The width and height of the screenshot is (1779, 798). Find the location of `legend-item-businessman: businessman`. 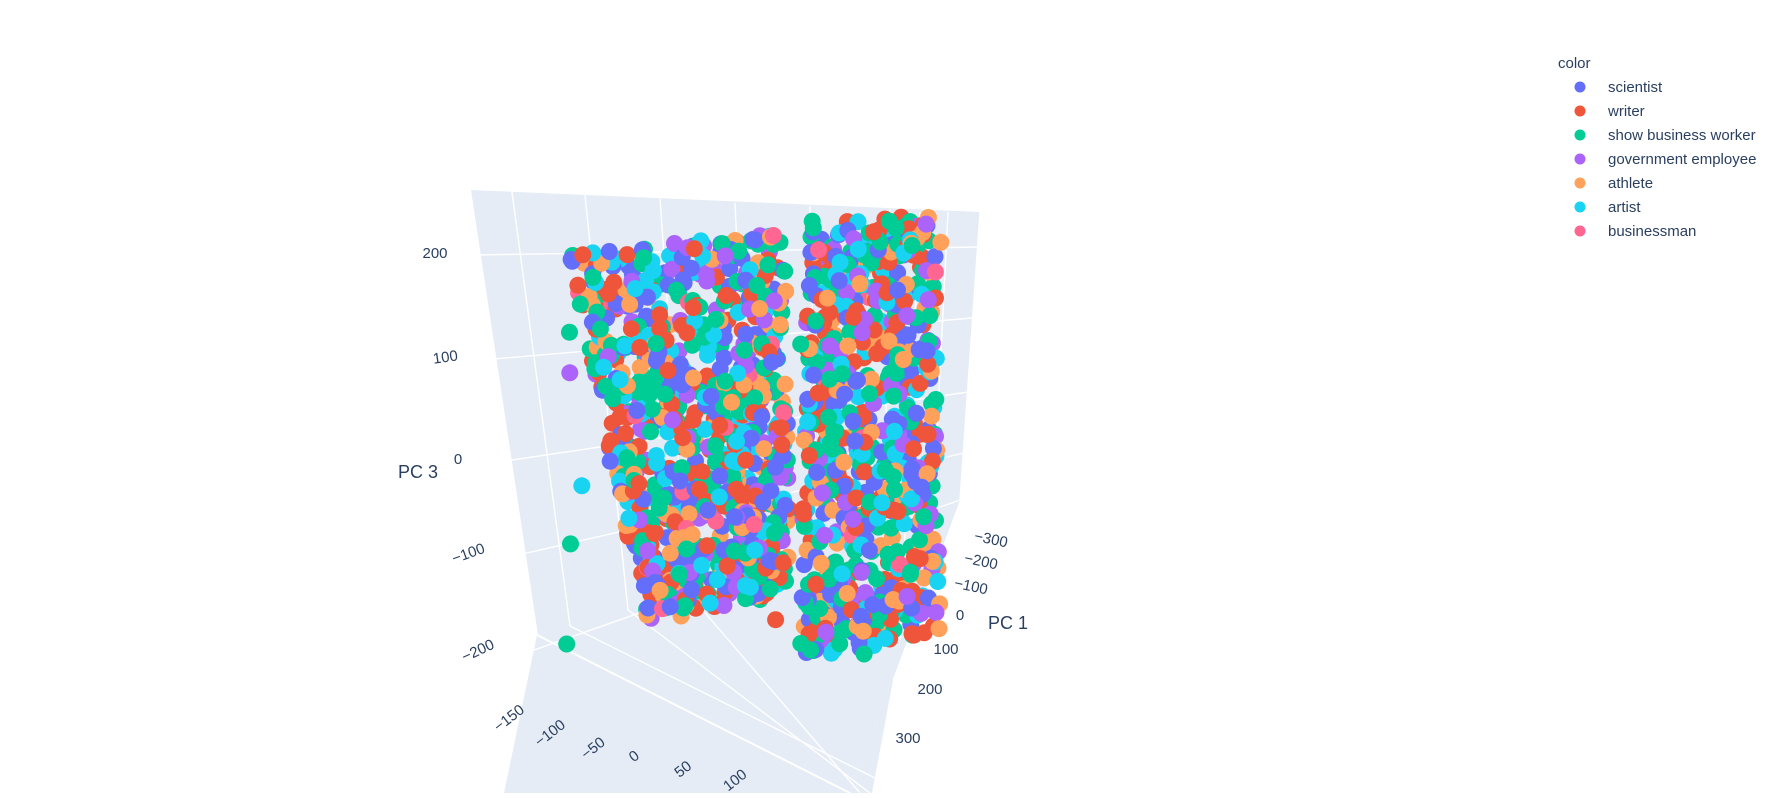

legend-item-businessman: businessman is located at coordinates (1635, 231).